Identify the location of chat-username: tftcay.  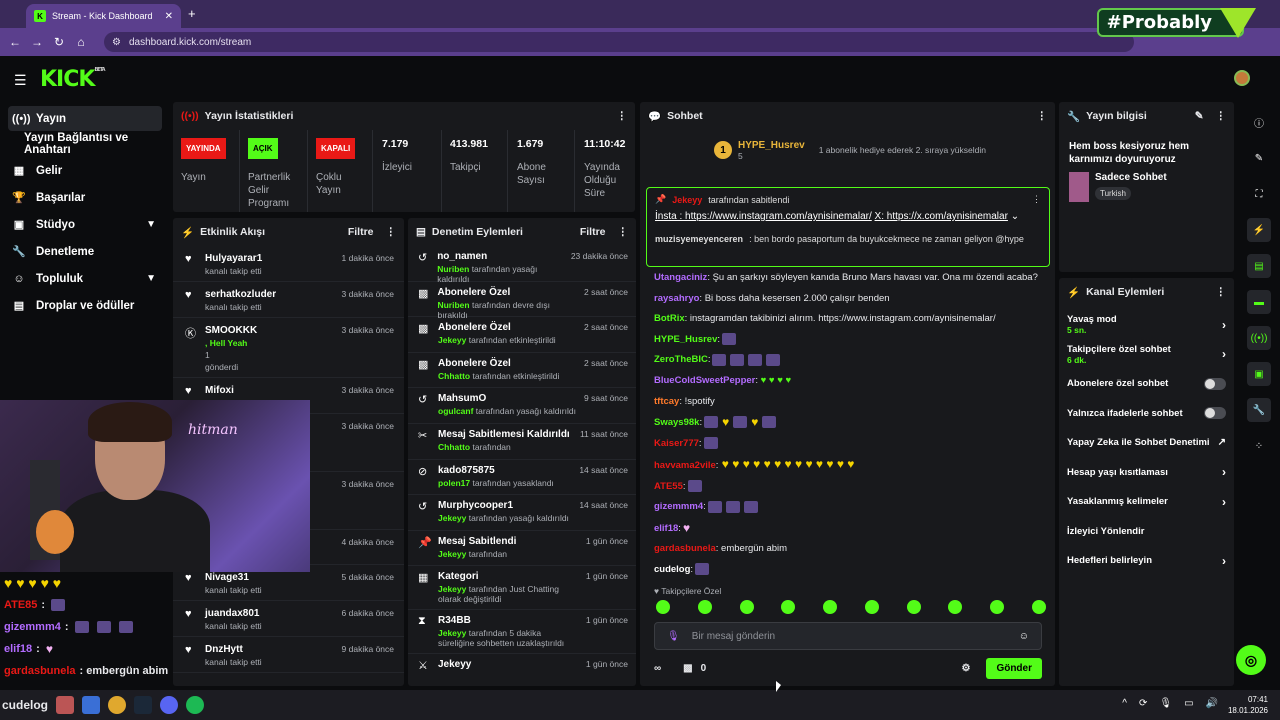
(667, 401).